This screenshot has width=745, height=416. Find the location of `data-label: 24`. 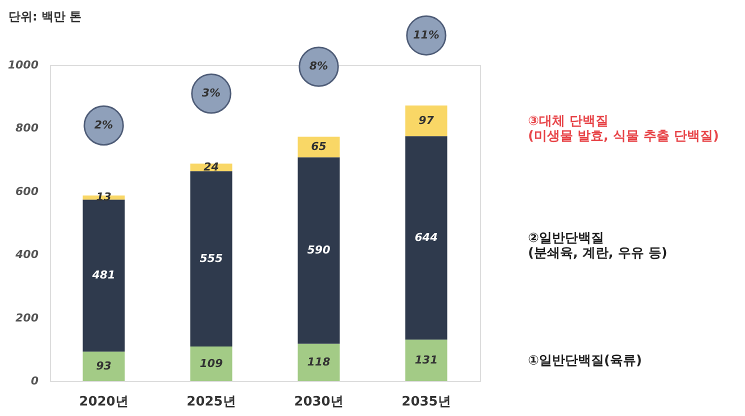

data-label: 24 is located at coordinates (211, 167).